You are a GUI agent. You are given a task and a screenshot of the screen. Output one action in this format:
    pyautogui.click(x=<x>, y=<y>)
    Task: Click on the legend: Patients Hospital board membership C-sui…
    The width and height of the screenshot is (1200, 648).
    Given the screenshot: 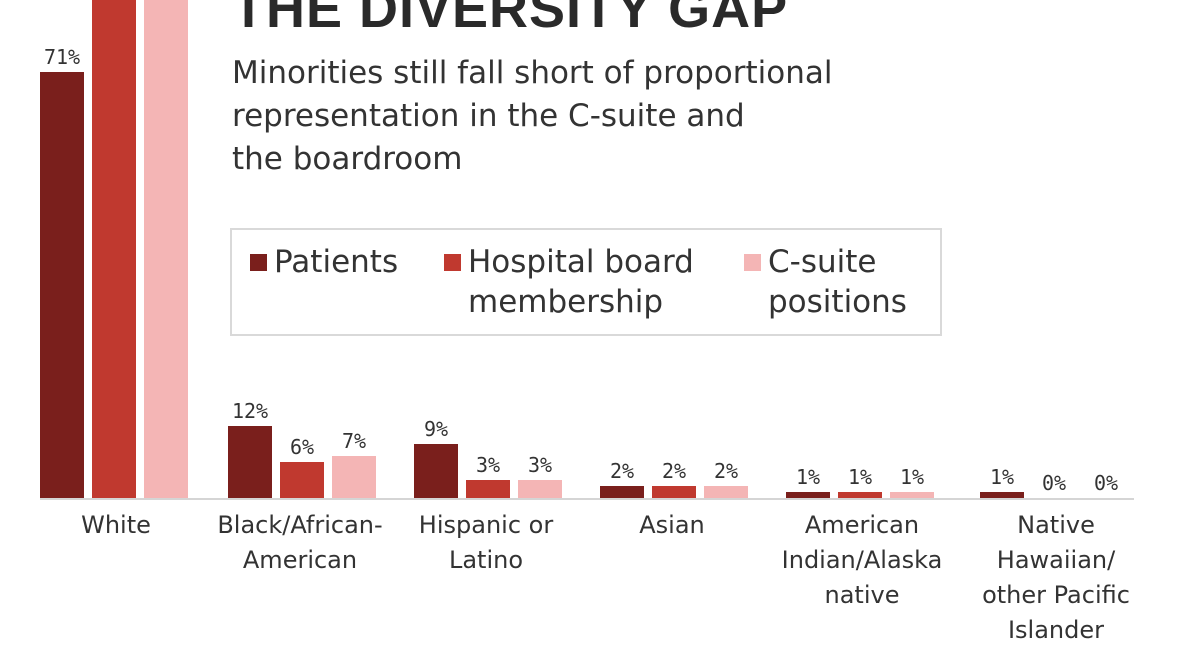 What is the action you would take?
    pyautogui.click(x=586, y=282)
    